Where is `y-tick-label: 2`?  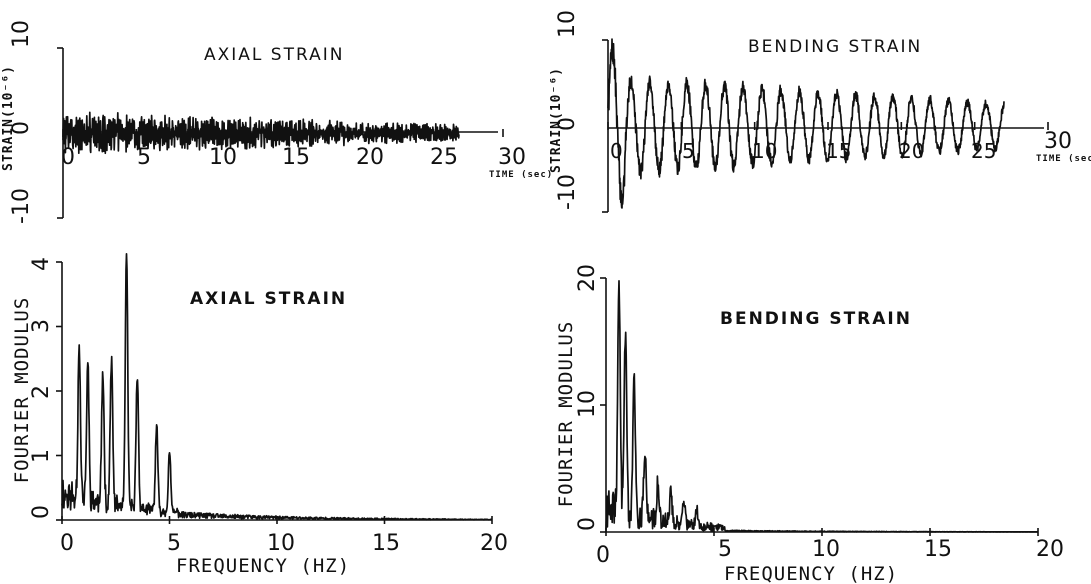
y-tick-label: 2 is located at coordinates (41, 392).